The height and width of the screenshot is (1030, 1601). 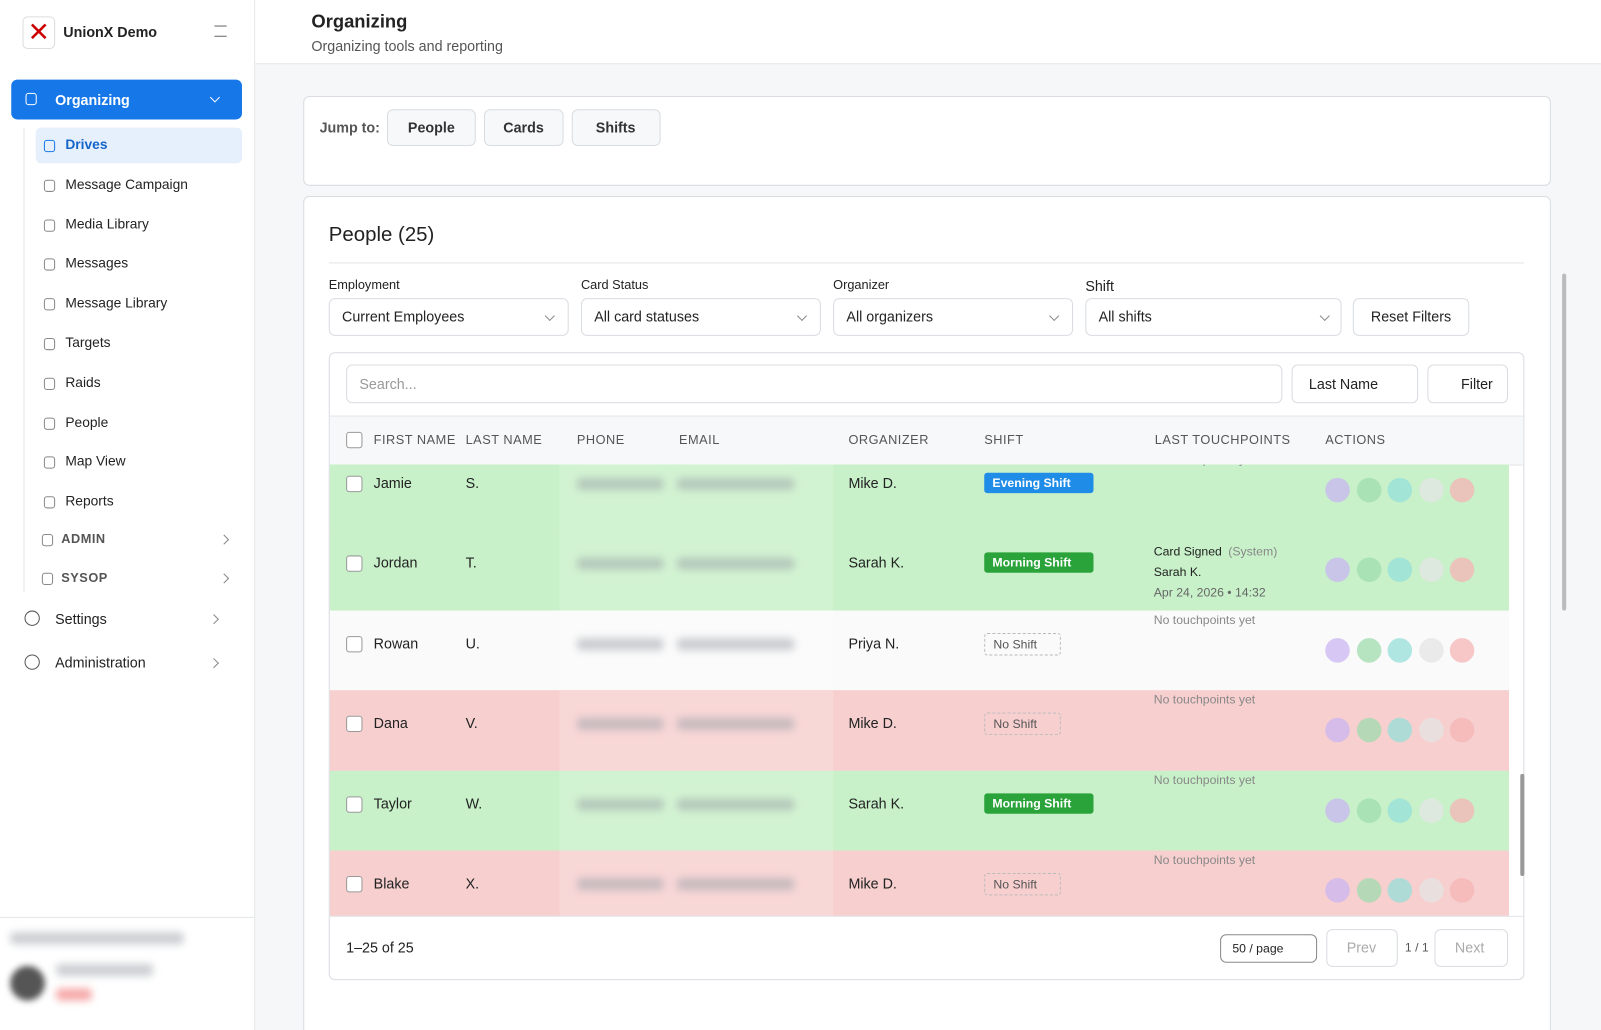 I want to click on search-input, so click(x=814, y=384).